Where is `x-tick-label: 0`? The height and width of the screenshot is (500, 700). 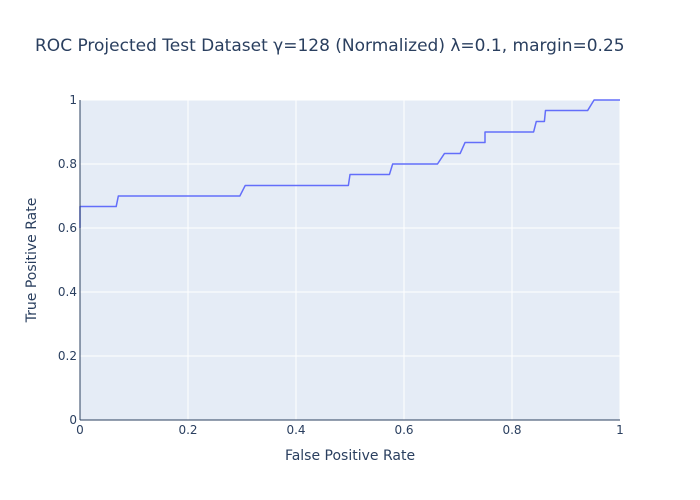 x-tick-label: 0 is located at coordinates (80, 430).